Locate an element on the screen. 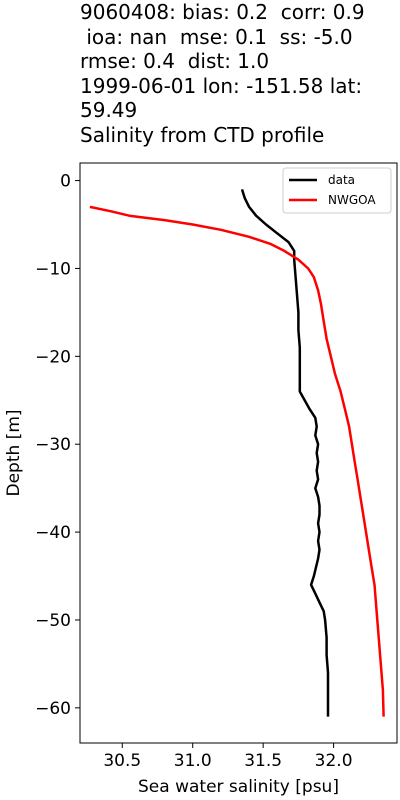 The height and width of the screenshot is (800, 400). y-axis: 0 −10 −20 −30 −40 −50 −60 is located at coordinates (57, 445).